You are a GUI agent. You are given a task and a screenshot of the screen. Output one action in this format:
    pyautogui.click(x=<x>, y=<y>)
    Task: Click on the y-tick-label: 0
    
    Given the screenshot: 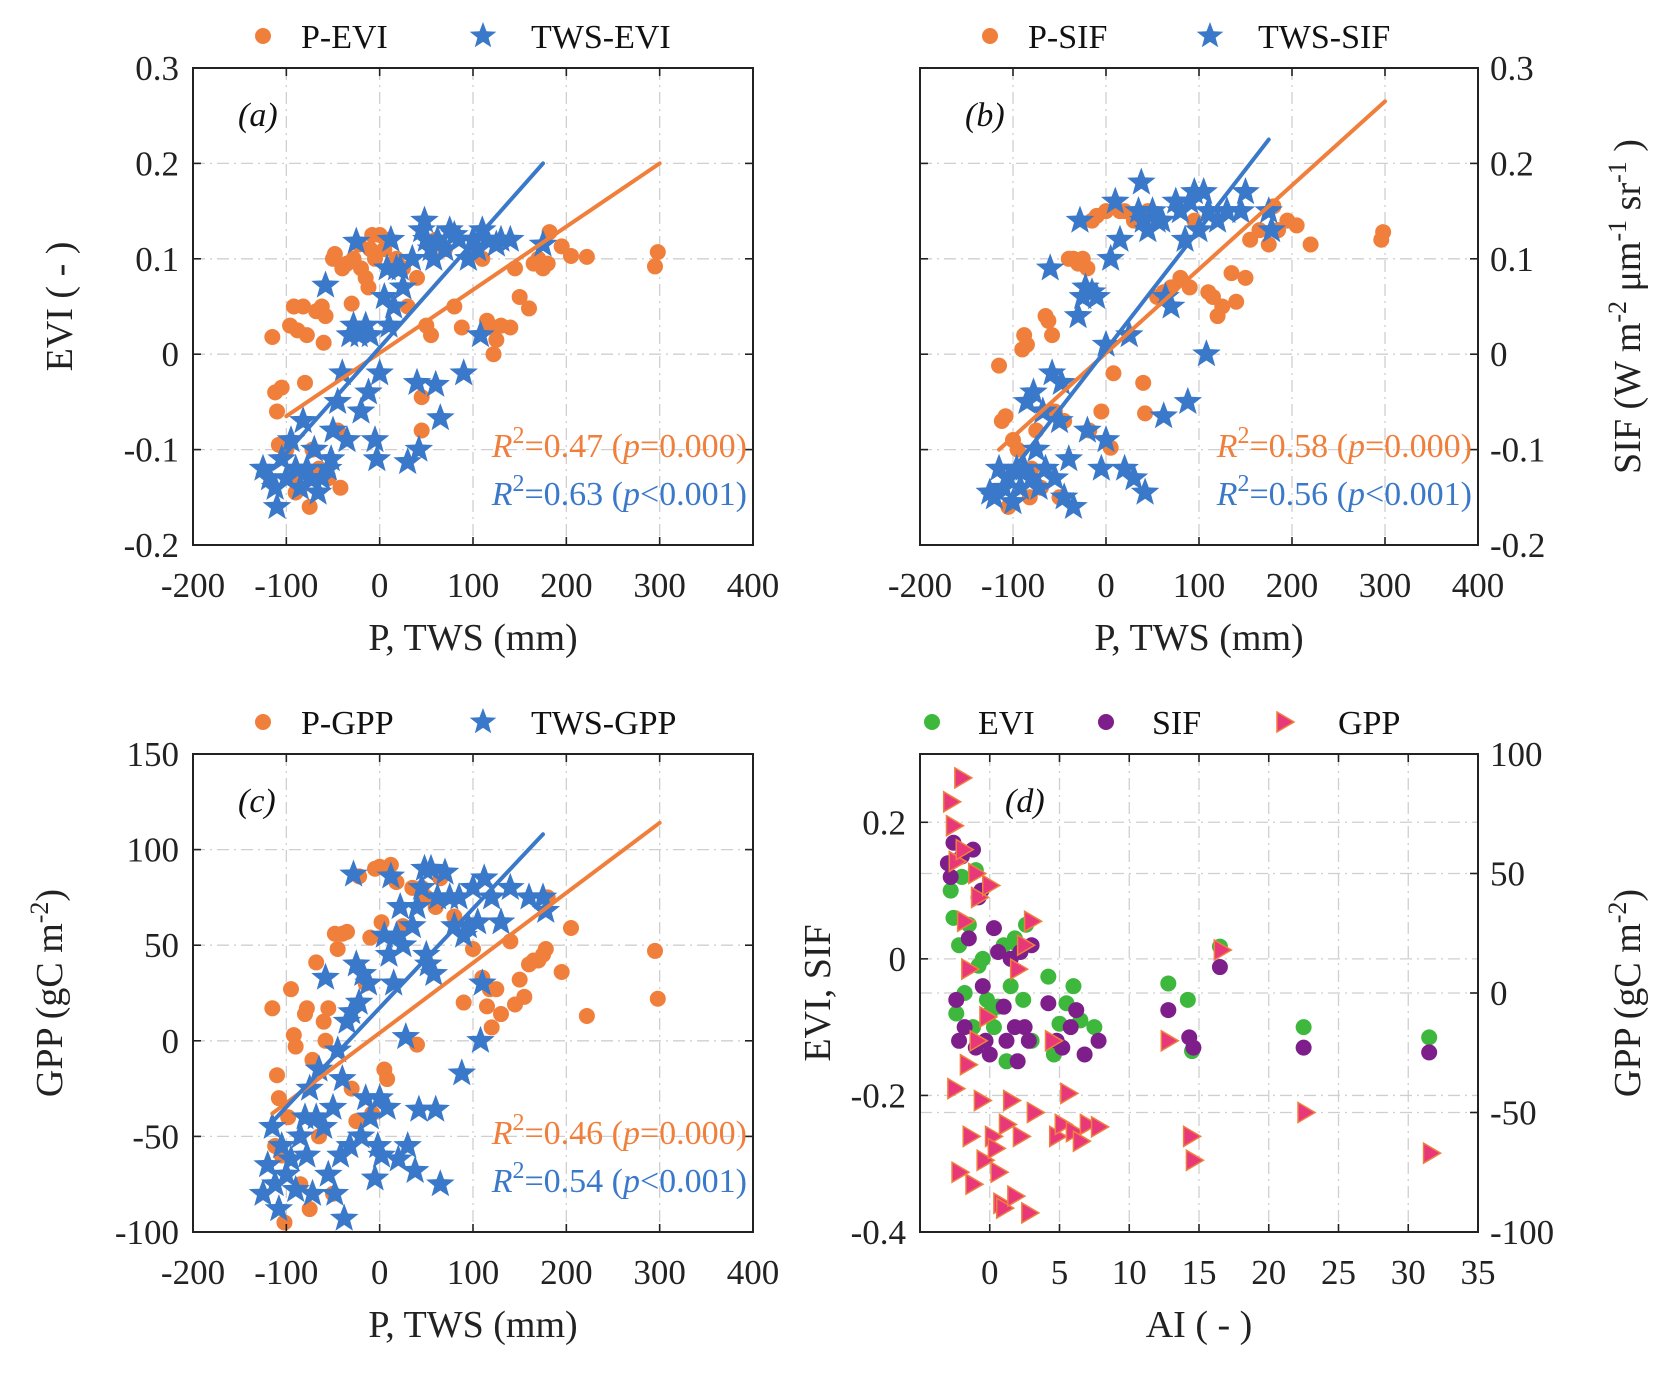 What is the action you would take?
    pyautogui.click(x=171, y=1041)
    